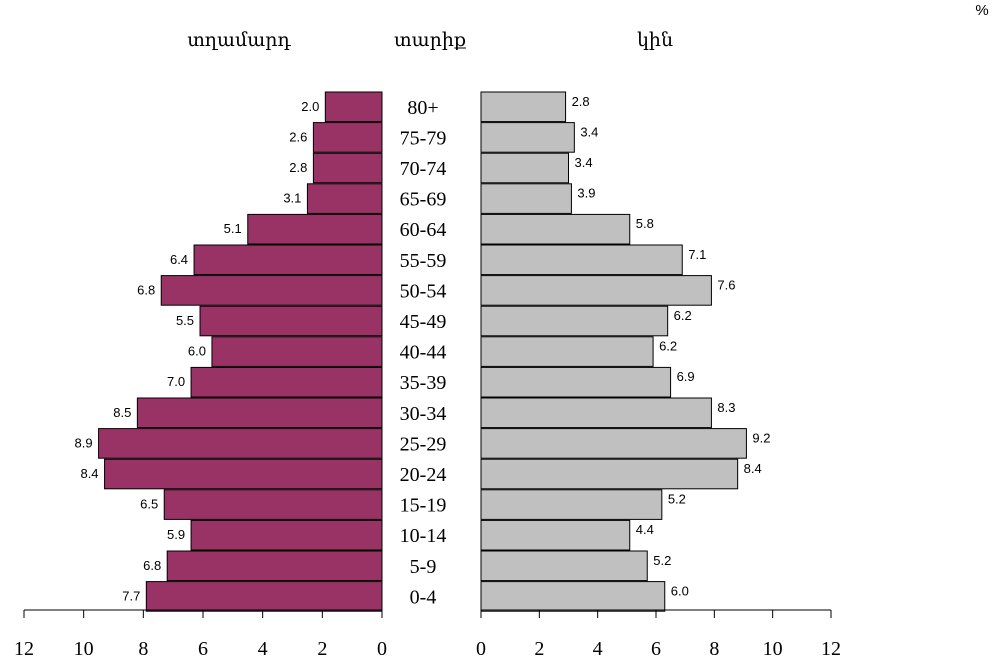 This screenshot has height=657, width=995. What do you see at coordinates (423, 169) in the screenshot?
I see `age-group-label: 70-74` at bounding box center [423, 169].